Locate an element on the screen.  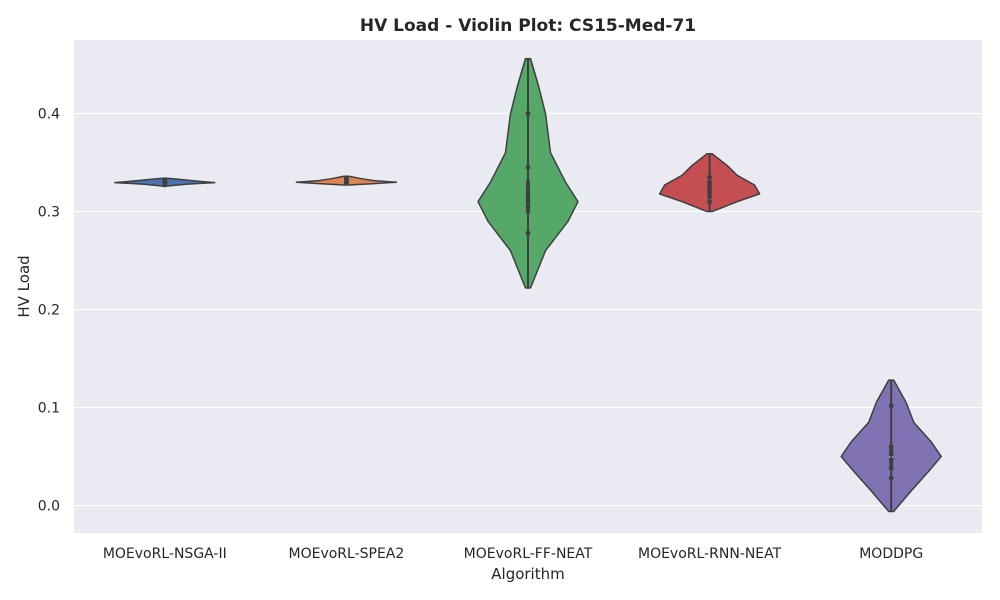
y-tick-label: 0.4 is located at coordinates (49, 115).